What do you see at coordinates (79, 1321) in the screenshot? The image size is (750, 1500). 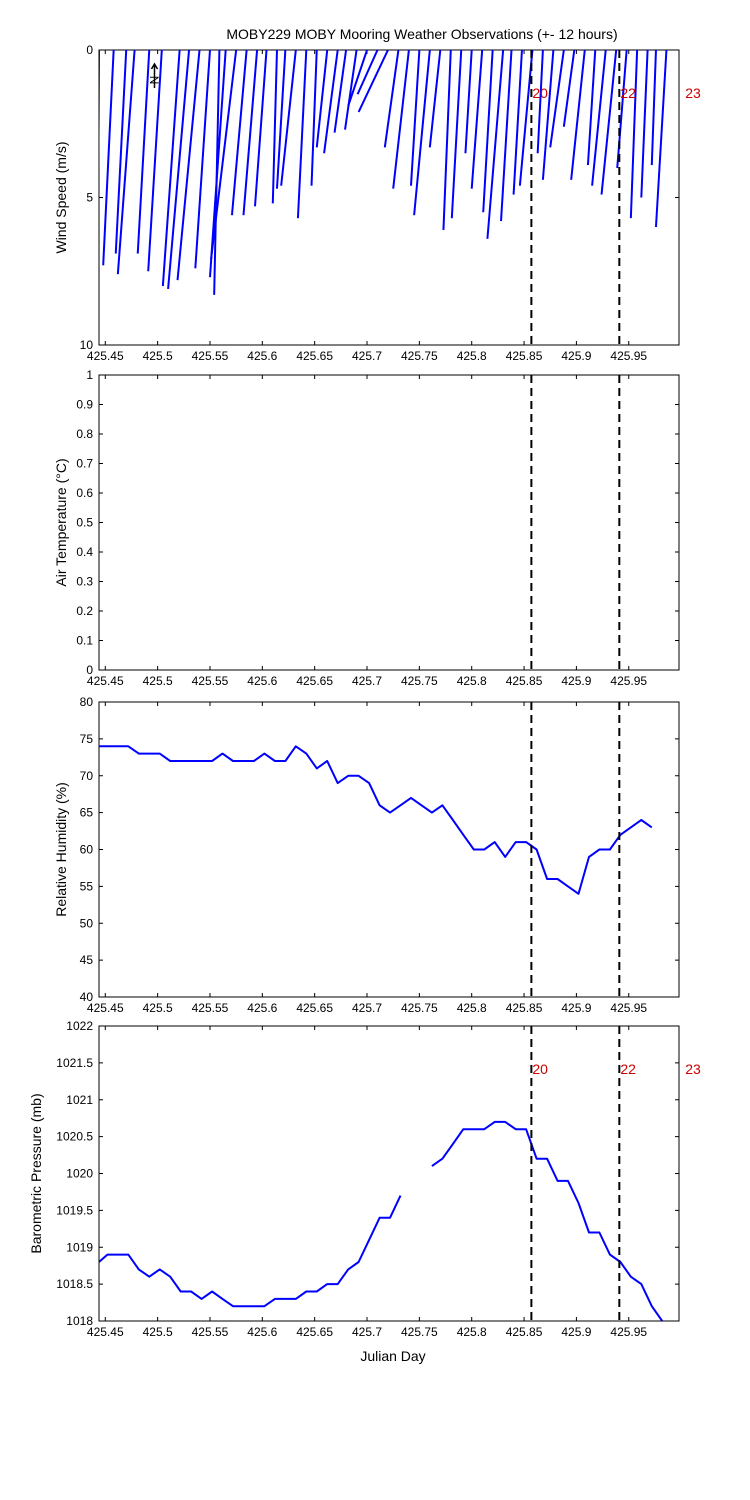 I see `pressure-ytick-label: 1018` at bounding box center [79, 1321].